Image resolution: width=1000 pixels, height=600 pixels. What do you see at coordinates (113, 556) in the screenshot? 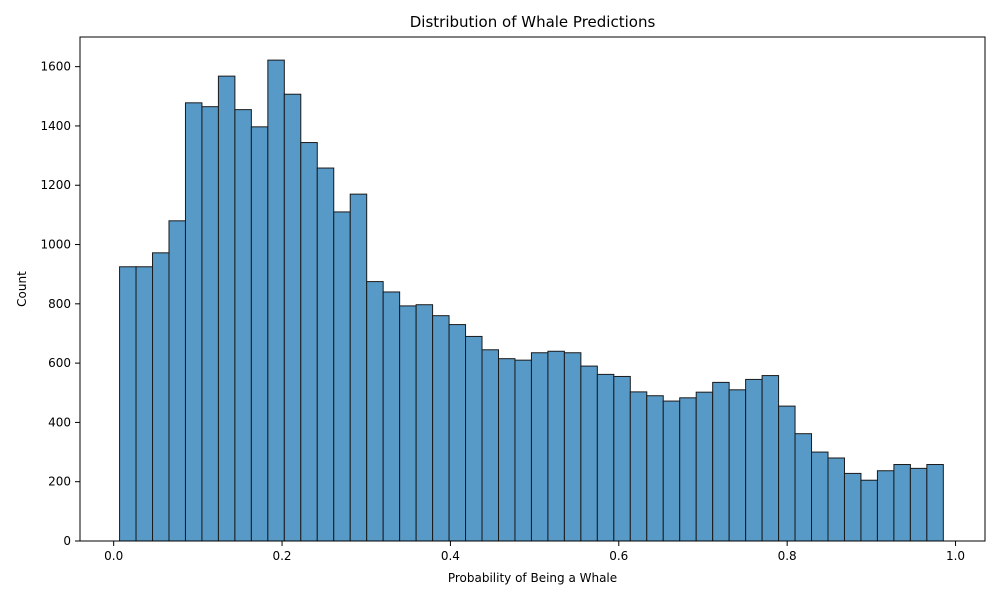
I see `x-tick-label: 0.0` at bounding box center [113, 556].